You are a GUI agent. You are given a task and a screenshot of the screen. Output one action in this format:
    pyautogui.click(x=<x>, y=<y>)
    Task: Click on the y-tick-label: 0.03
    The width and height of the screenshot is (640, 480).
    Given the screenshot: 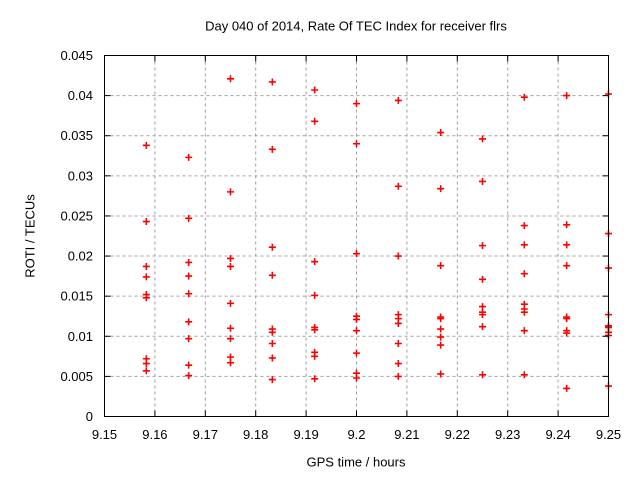 What is the action you would take?
    pyautogui.click(x=80, y=175)
    